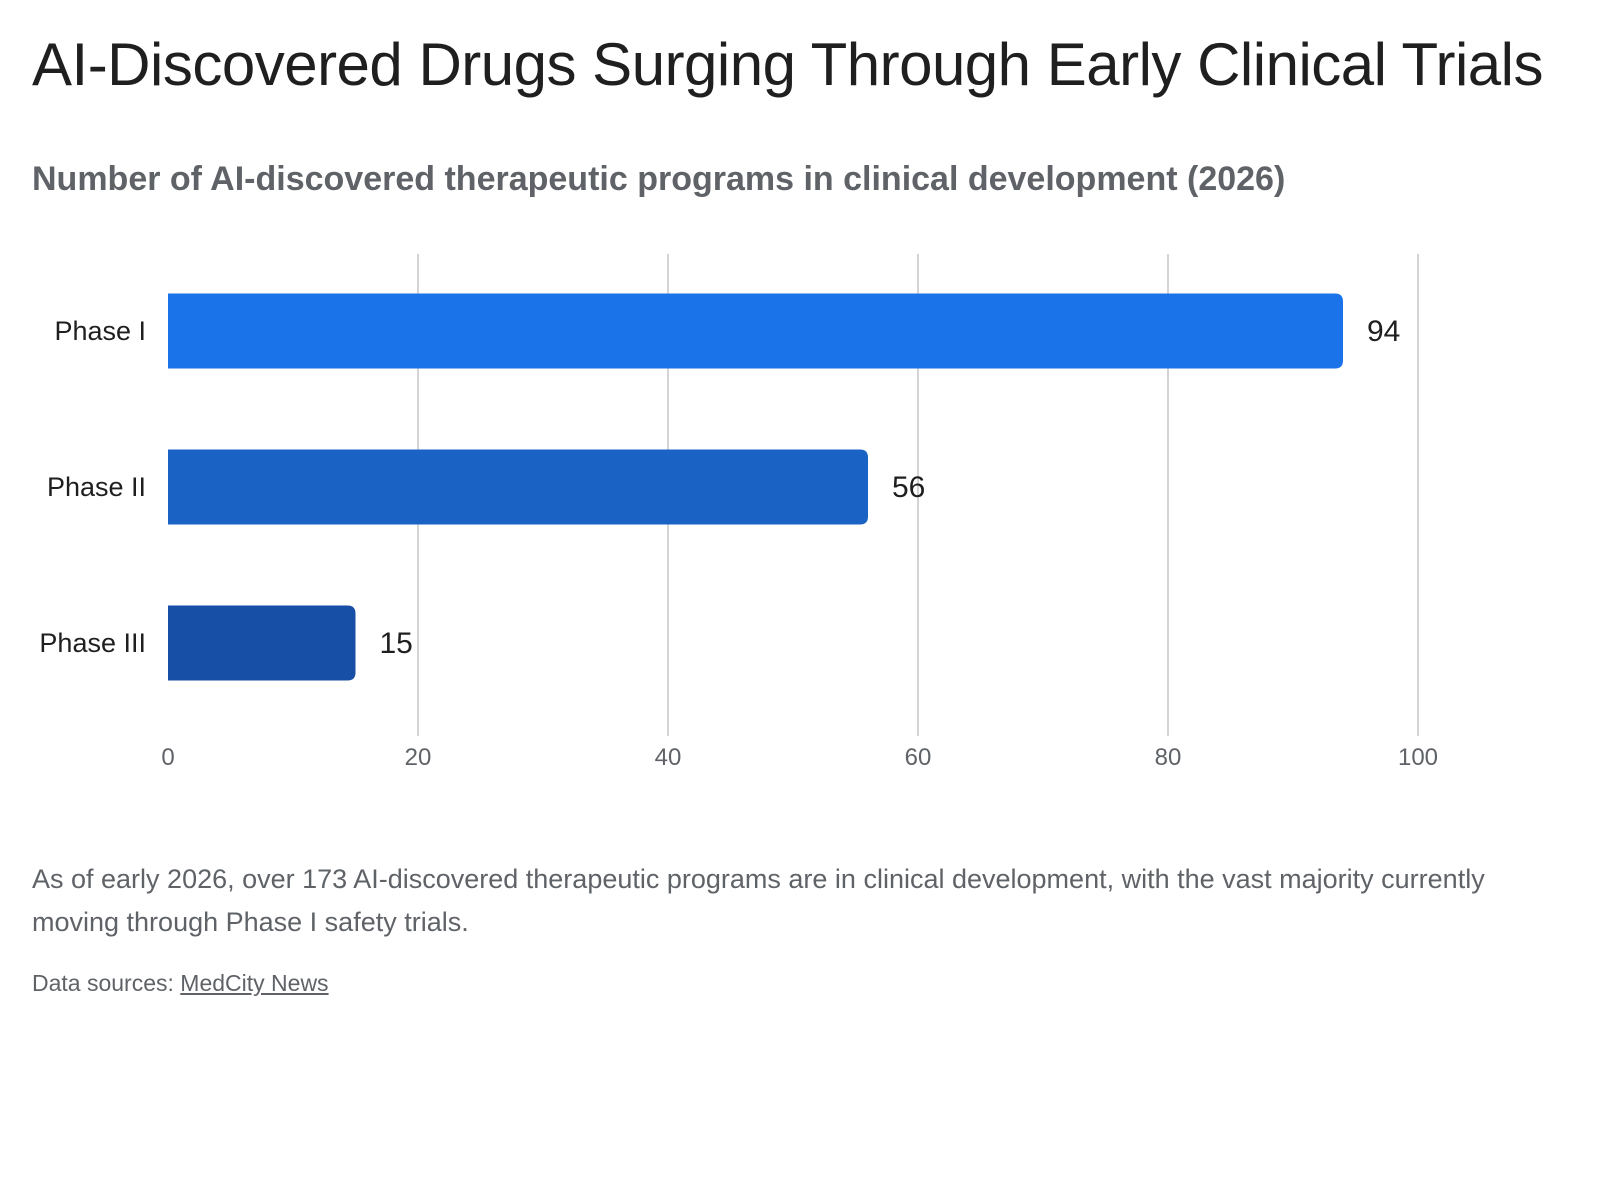  Describe the element at coordinates (100, 331) in the screenshot. I see `category-label: Phase I` at that location.